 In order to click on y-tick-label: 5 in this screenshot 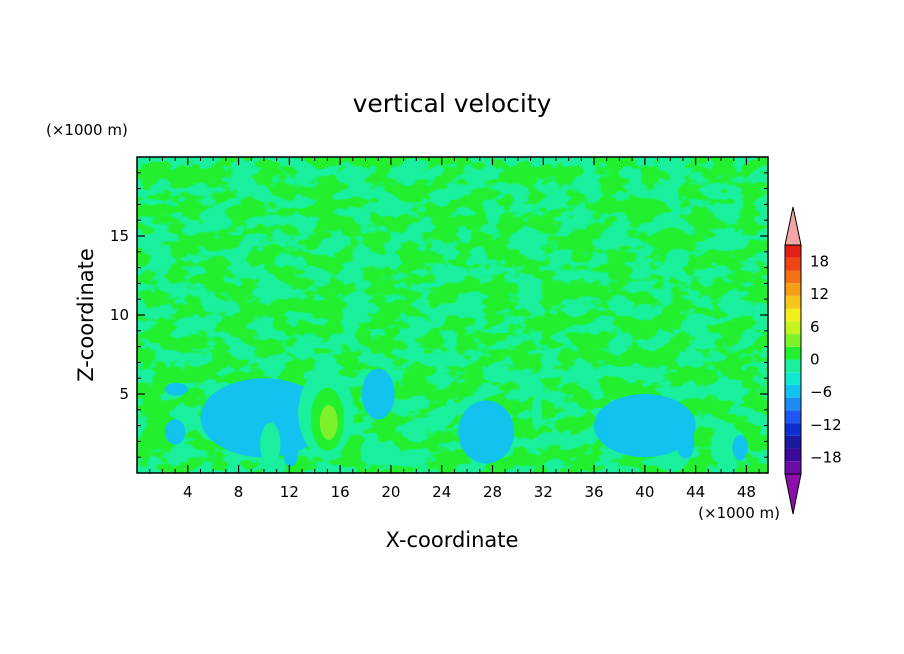, I will do `click(124, 394)`.